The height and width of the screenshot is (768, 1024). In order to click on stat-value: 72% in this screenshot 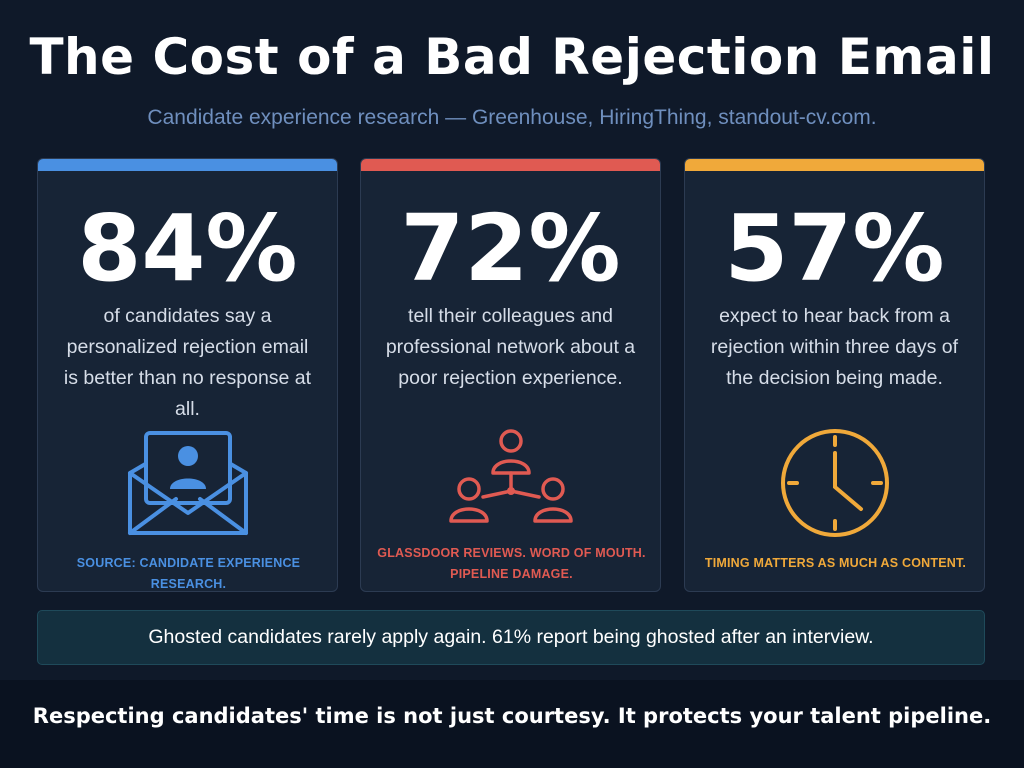, I will do `click(510, 248)`.